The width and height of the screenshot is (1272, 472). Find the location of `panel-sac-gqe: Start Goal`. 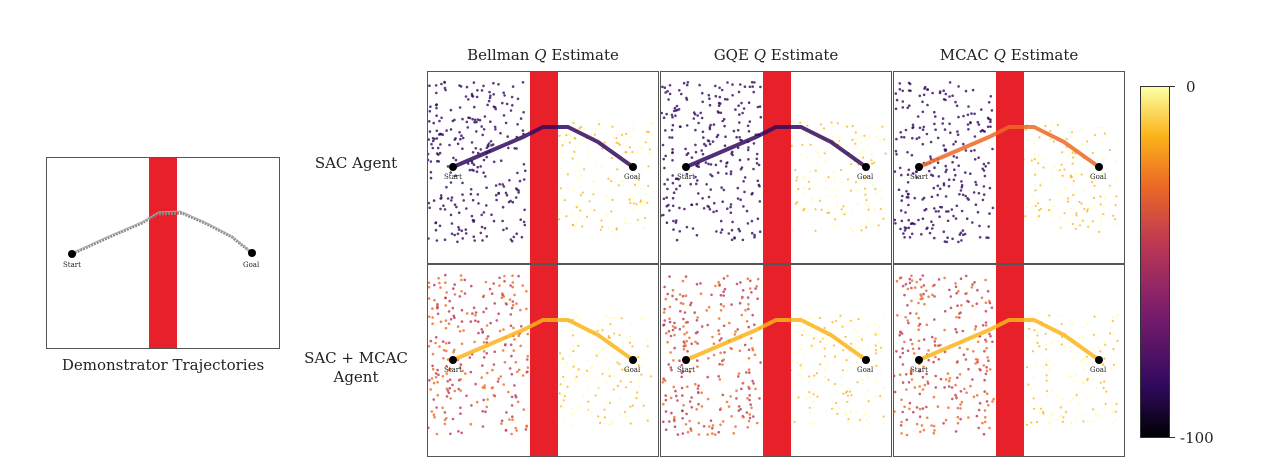

panel-sac-gqe: Start Goal is located at coordinates (776, 167).